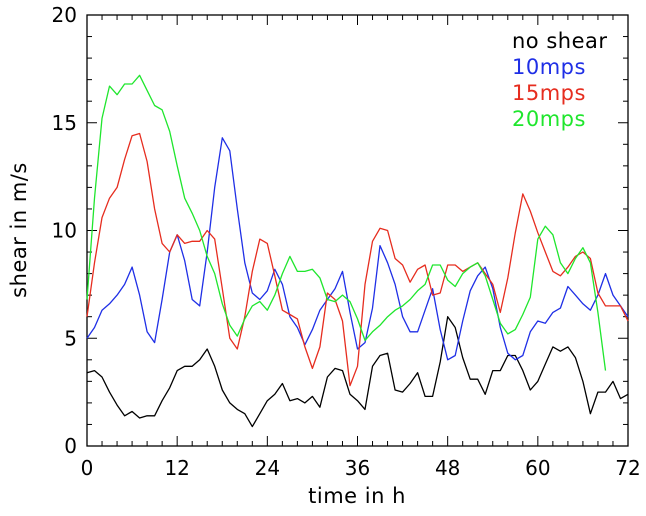  I want to click on legend-entry-20mps: 20mps, so click(549, 119).